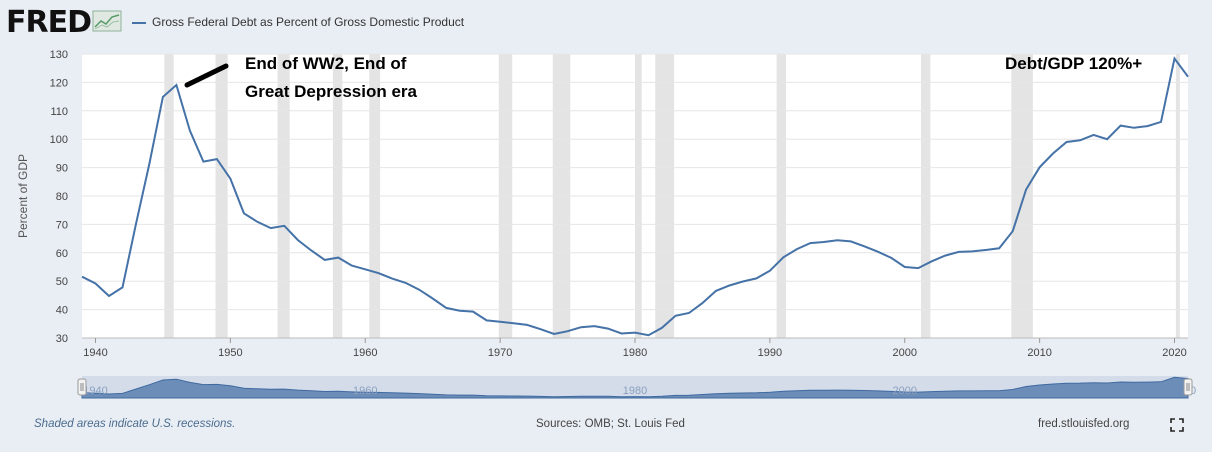 Image resolution: width=1212 pixels, height=452 pixels. What do you see at coordinates (331, 91) in the screenshot?
I see `annotation-ww2: Great Depression era` at bounding box center [331, 91].